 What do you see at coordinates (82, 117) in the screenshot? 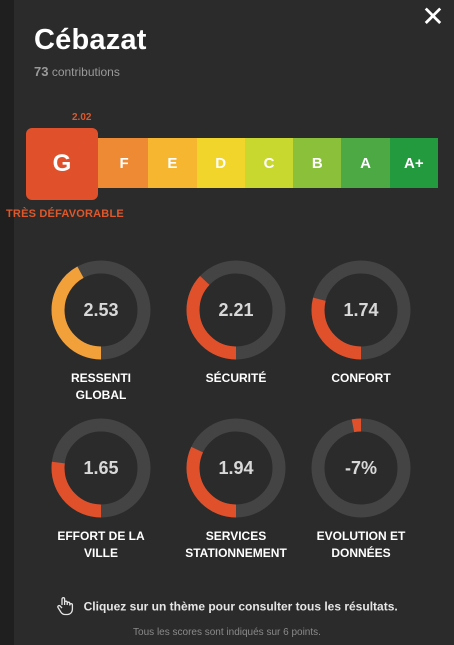
I see `overall-score: 2.02` at bounding box center [82, 117].